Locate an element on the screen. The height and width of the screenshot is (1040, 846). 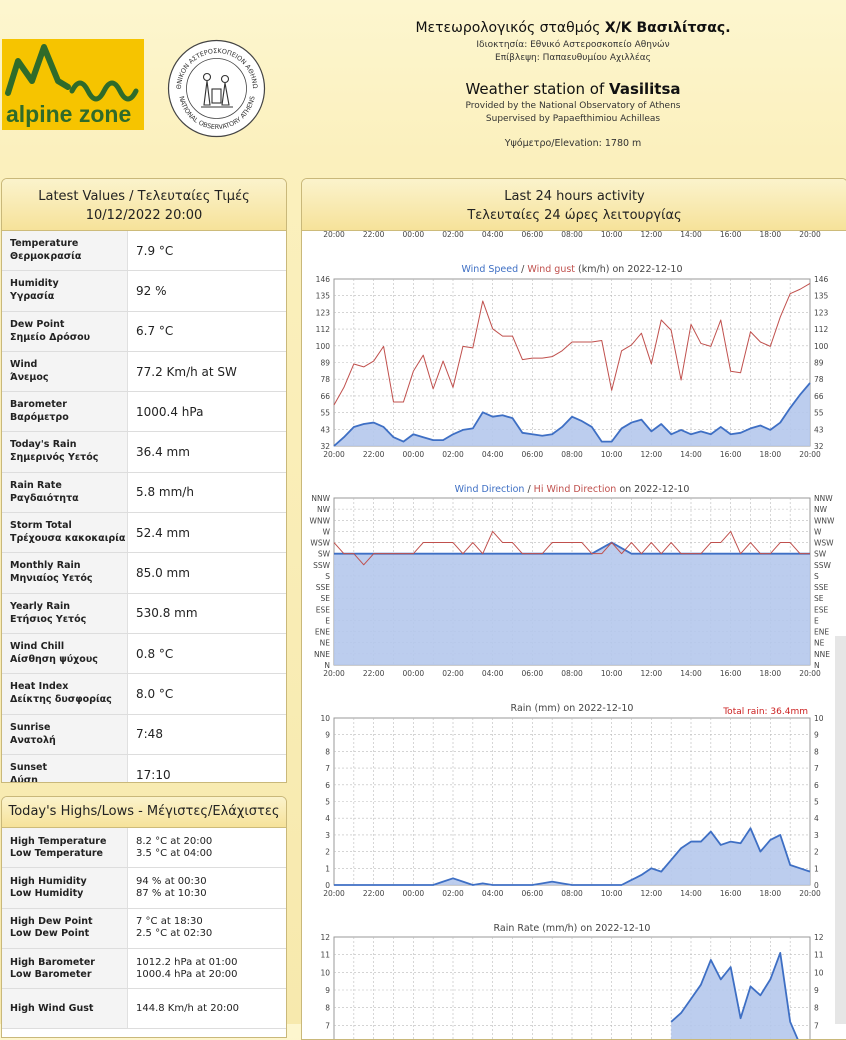
label-english: Heat Index is located at coordinates (39, 687).